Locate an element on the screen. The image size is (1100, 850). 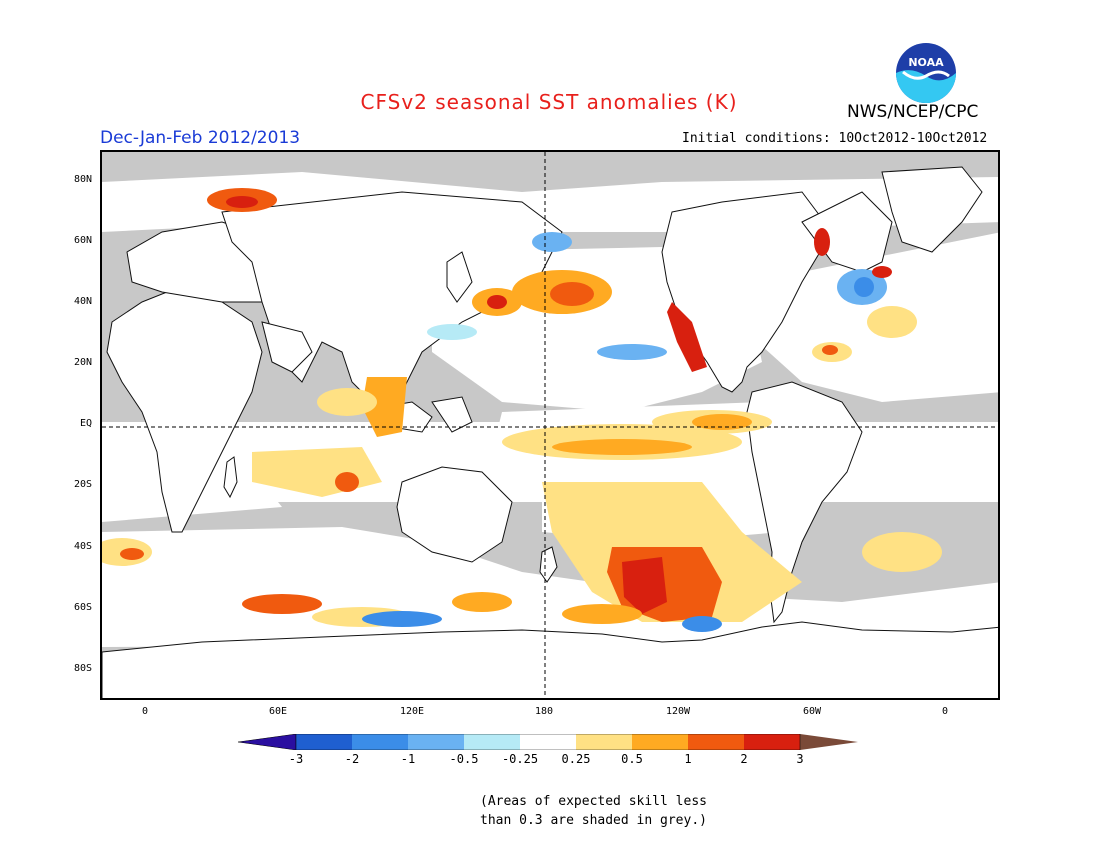
colorbar-label: 3 is located at coordinates (800, 759).